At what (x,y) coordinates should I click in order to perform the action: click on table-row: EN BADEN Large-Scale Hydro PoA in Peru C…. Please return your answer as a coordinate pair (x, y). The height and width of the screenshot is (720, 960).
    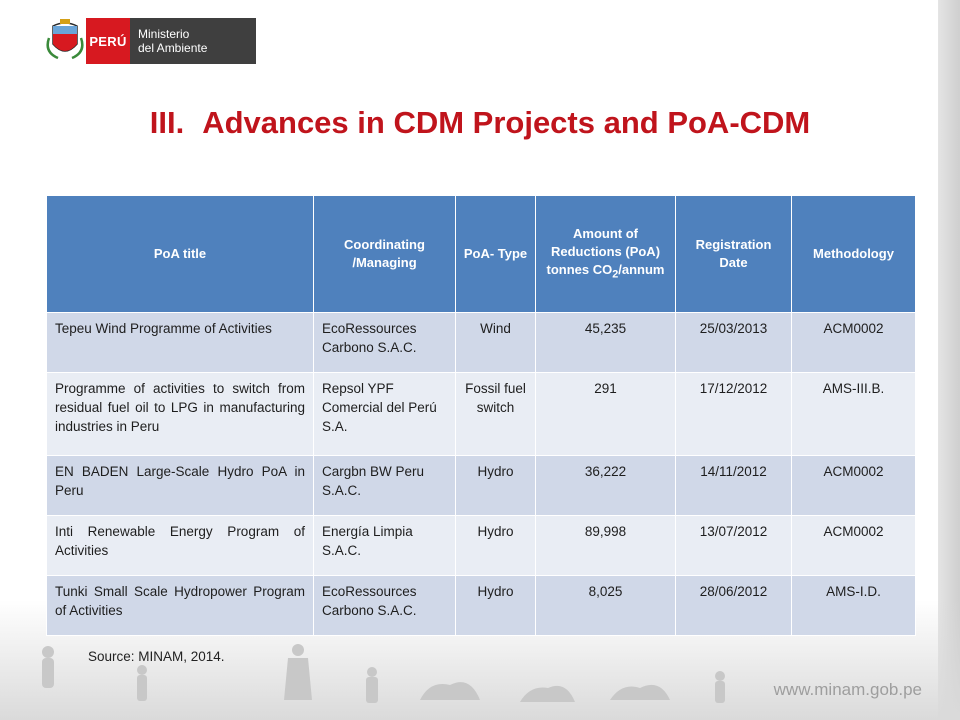
    Looking at the image, I should click on (481, 485).